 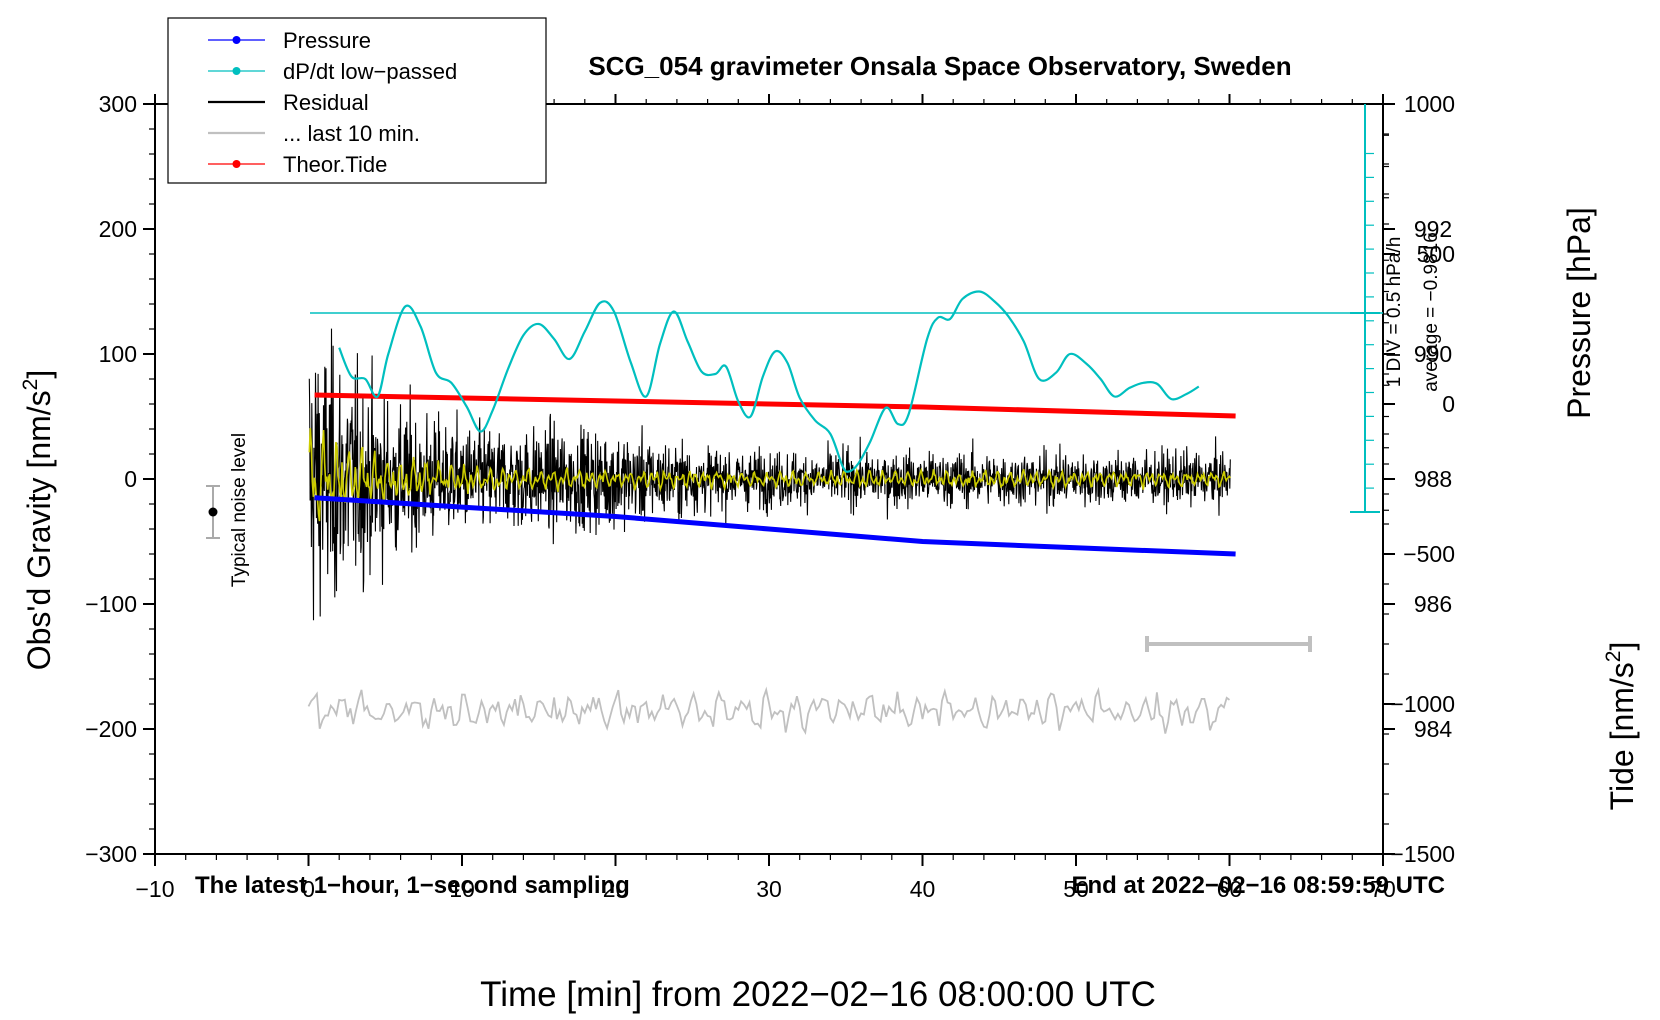 What do you see at coordinates (1230, 889) in the screenshot?
I see `x-tick-label: 60` at bounding box center [1230, 889].